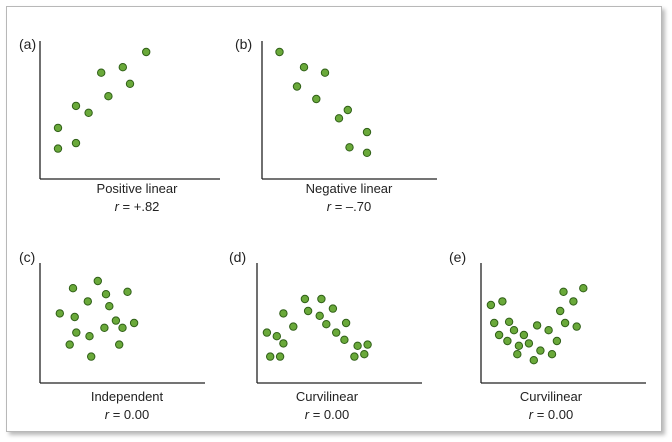 This screenshot has width=672, height=442. What do you see at coordinates (112, 335) in the screenshot?
I see `panel-c: (c) Independent r = 0.00` at bounding box center [112, 335].